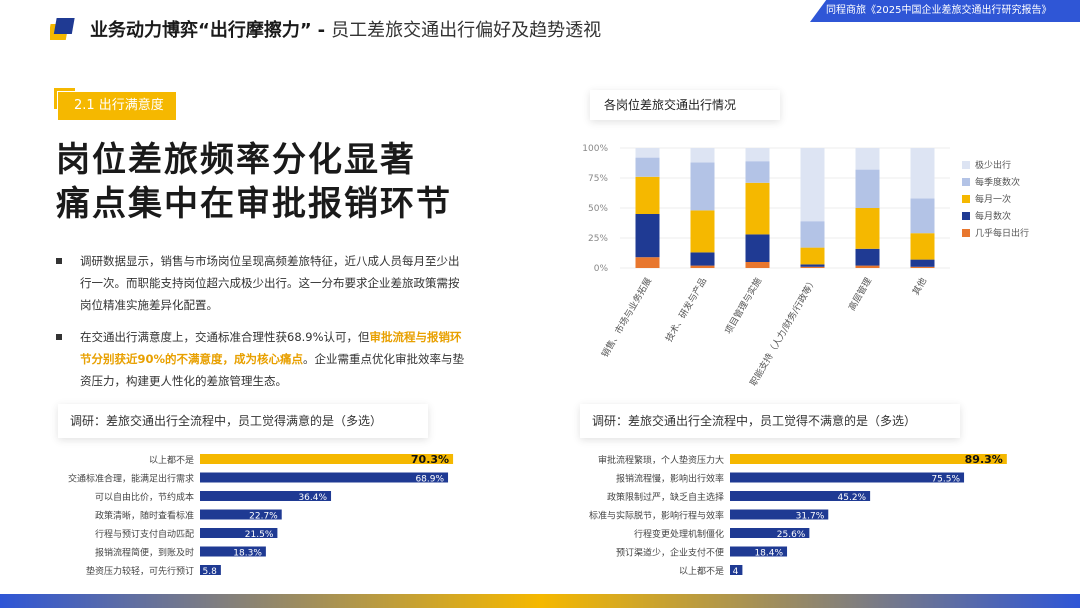 The width and height of the screenshot is (1080, 608). I want to click on page-header-title: 业务动力博弈“出行摩擦力” - 员工差旅交通出行偏好及趋势透视, so click(345, 29).